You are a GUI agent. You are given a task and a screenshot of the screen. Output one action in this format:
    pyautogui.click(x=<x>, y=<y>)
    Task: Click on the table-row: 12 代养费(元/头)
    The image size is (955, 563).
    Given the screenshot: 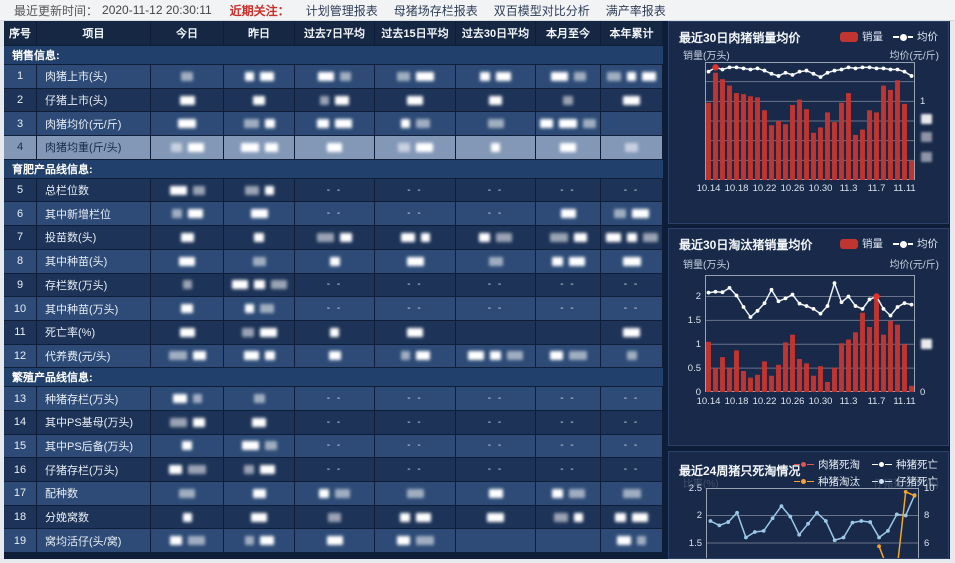 What is the action you would take?
    pyautogui.click(x=333, y=356)
    